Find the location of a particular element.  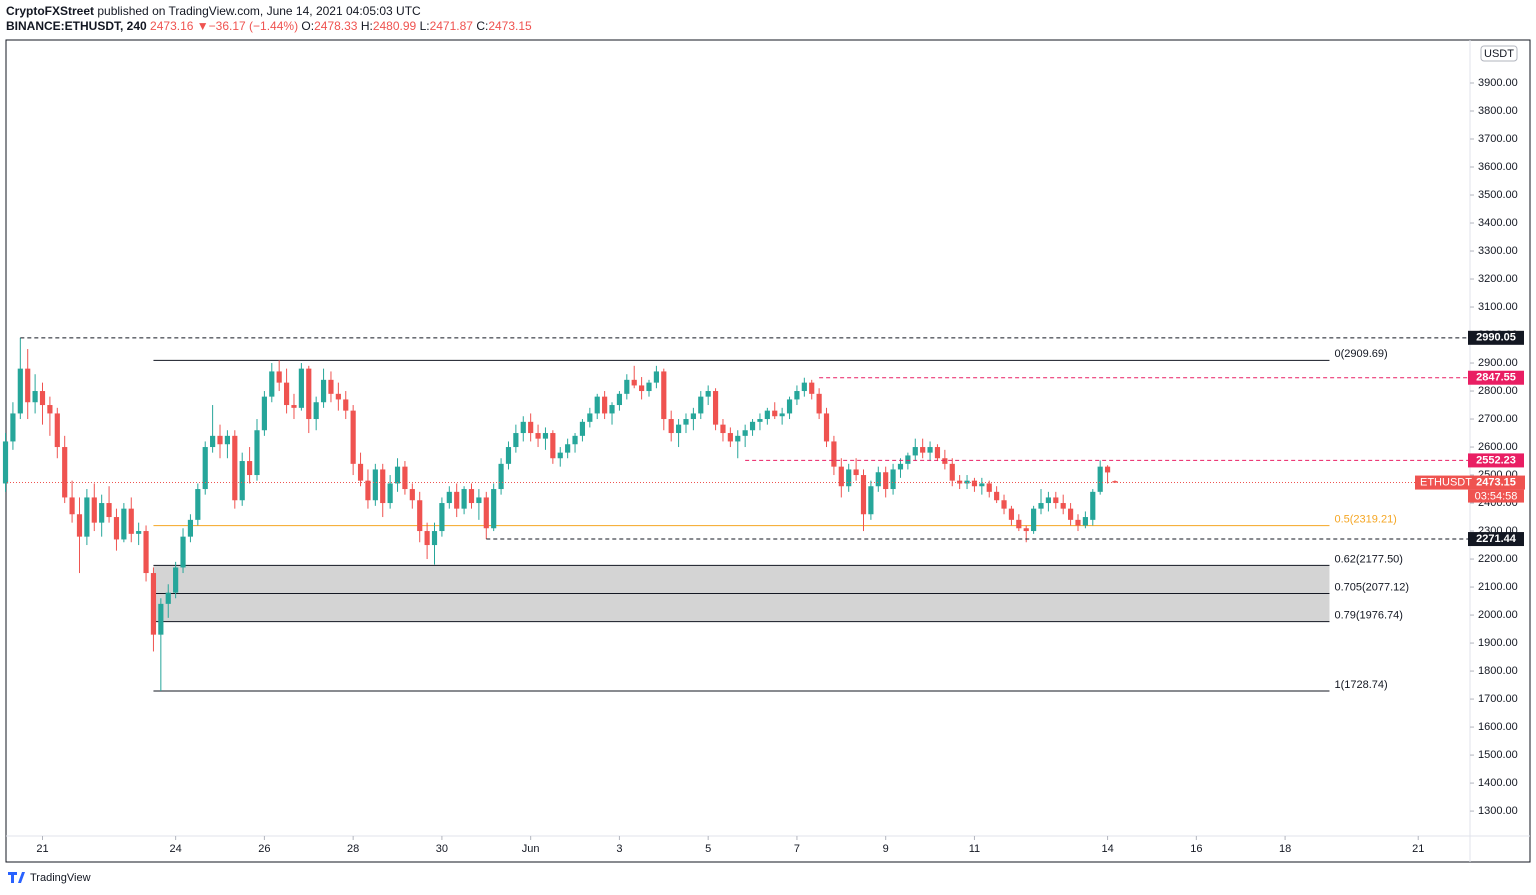

last-price-value: 2473.15 is located at coordinates (1496, 482).